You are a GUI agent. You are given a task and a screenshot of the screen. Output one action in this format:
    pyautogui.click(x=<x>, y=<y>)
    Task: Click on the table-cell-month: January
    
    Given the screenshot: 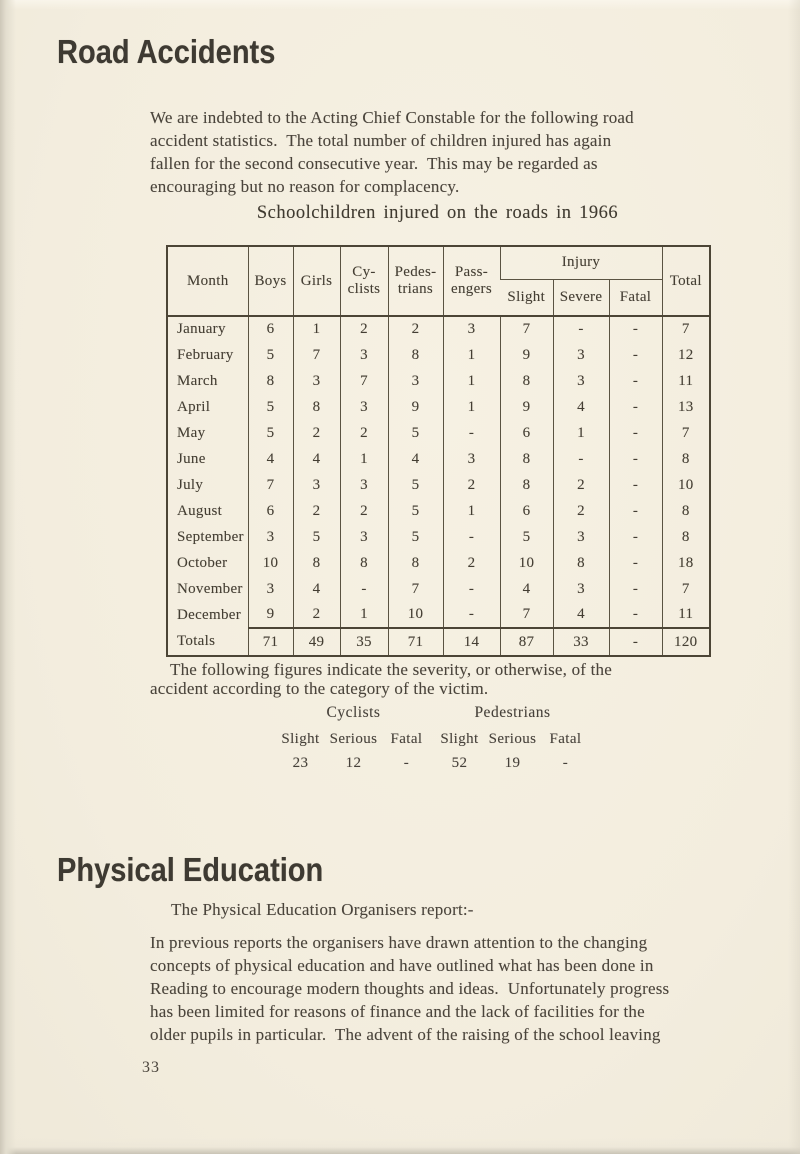 What is the action you would take?
    pyautogui.click(x=201, y=329)
    